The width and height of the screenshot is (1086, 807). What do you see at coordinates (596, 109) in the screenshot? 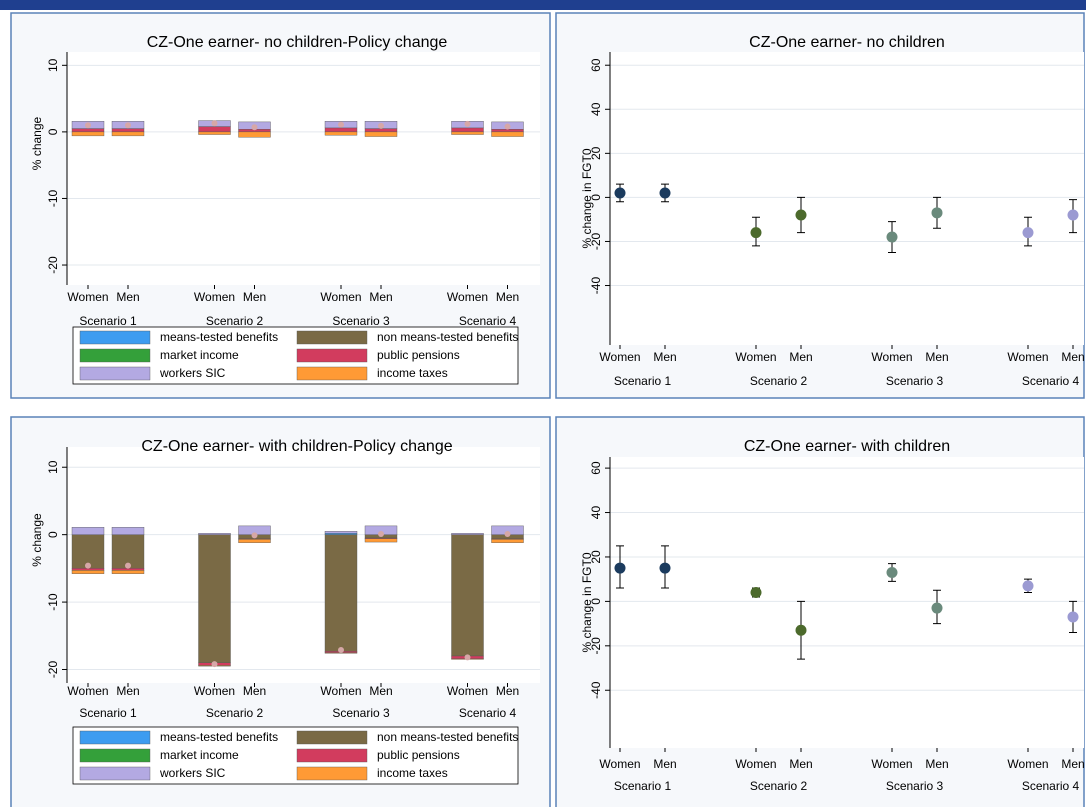
I see `y-tick-label: 40` at bounding box center [596, 109].